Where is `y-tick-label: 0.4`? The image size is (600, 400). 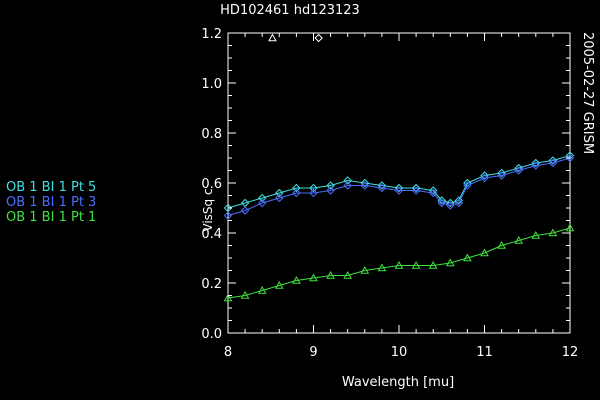 y-tick-label: 0.4 is located at coordinates (211, 234).